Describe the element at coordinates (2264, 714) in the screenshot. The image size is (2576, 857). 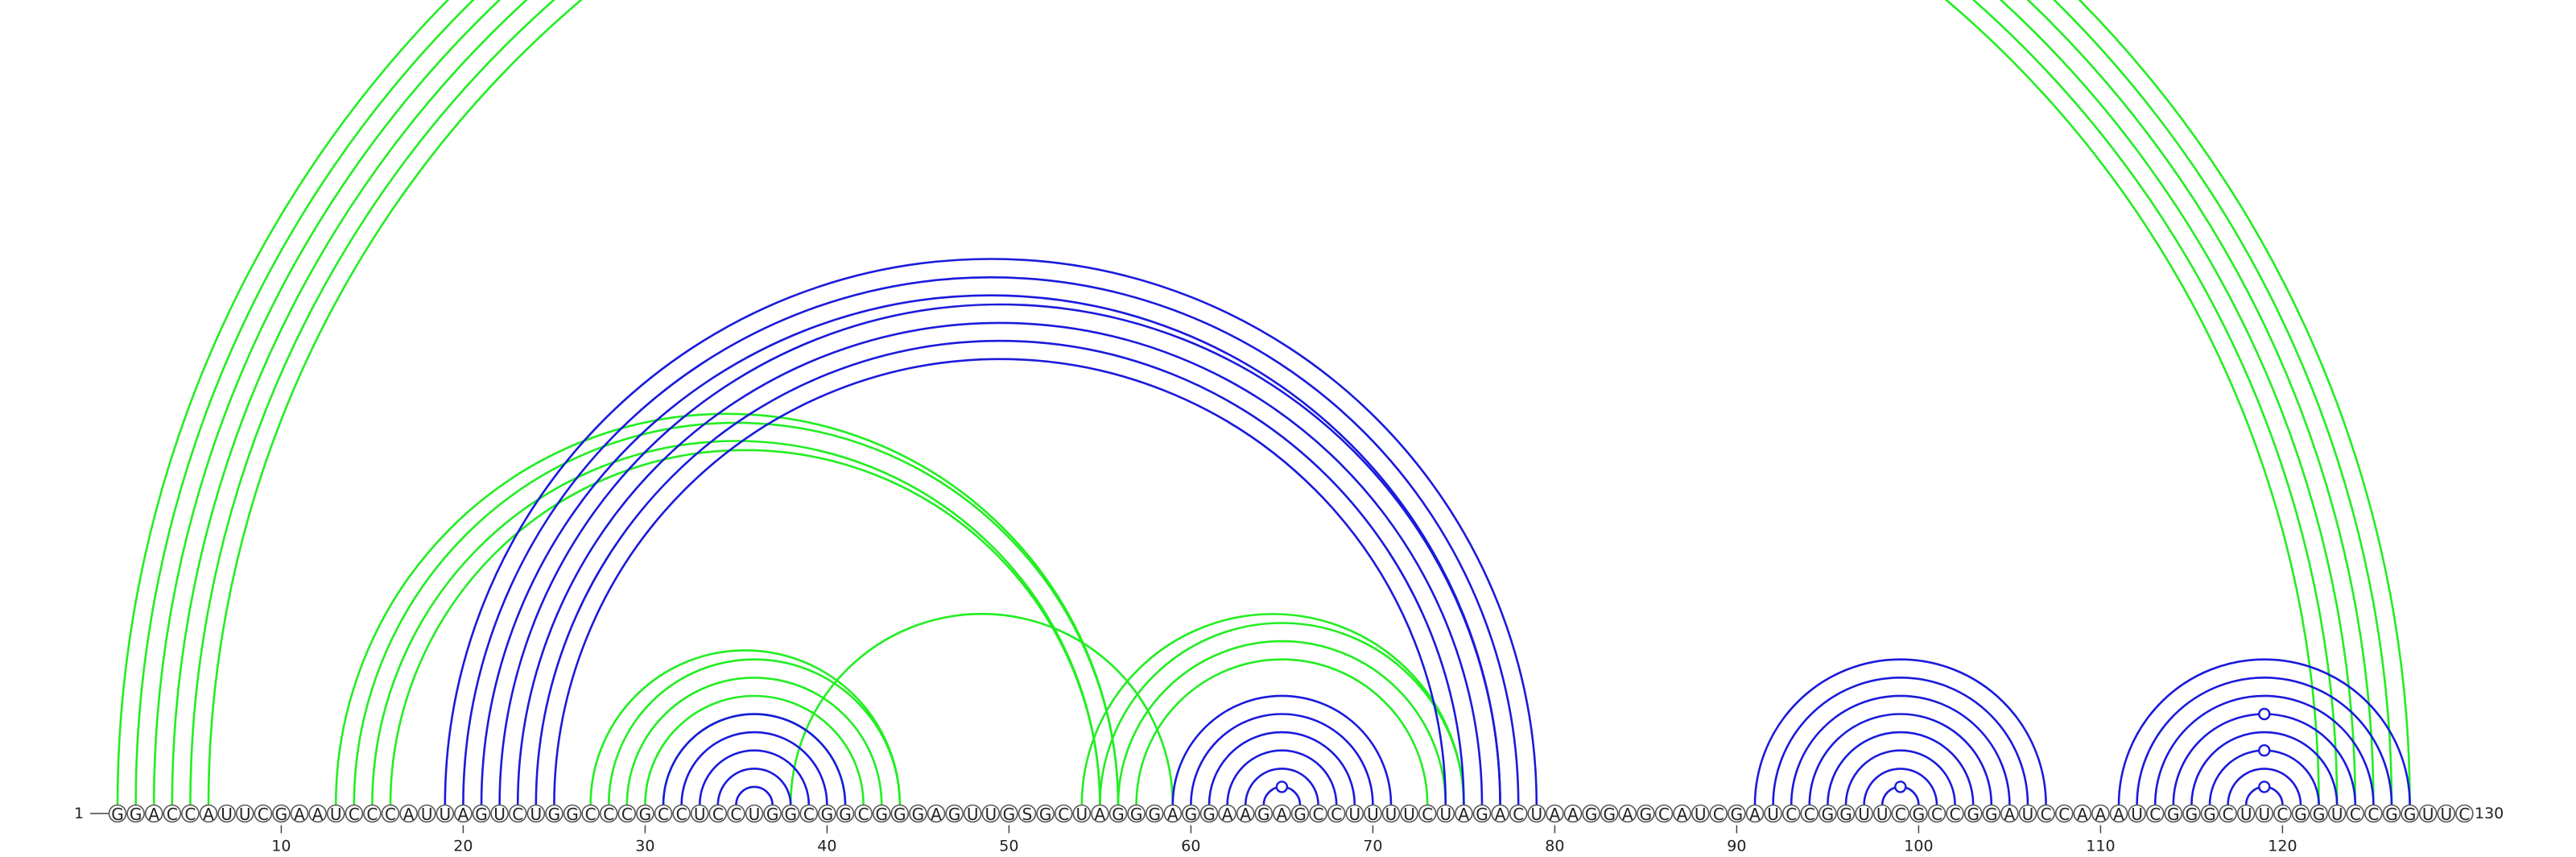
I see `blue-arc-marker` at that location.